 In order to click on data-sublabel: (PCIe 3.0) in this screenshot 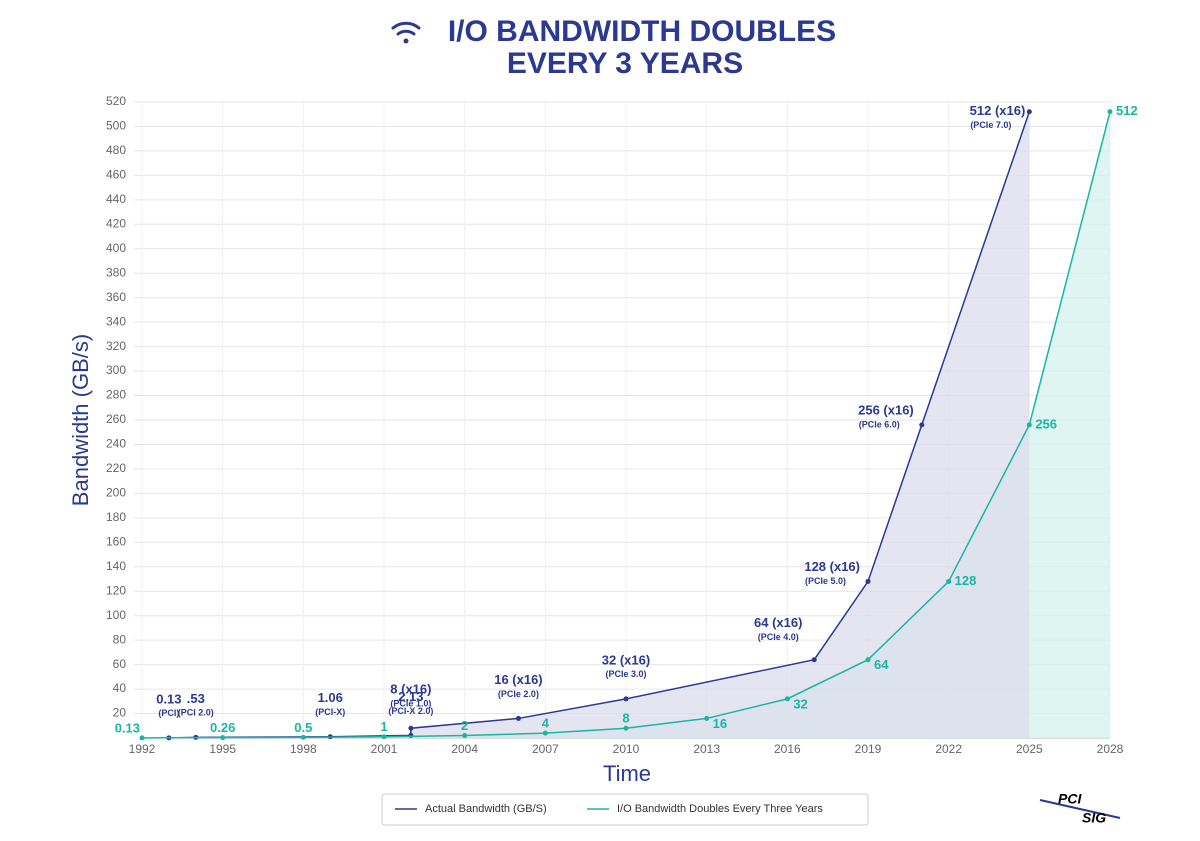, I will do `click(625, 674)`.